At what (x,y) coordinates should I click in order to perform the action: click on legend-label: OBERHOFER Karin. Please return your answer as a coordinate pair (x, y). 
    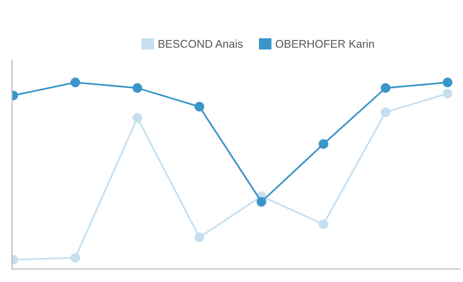
    Looking at the image, I should click on (325, 44).